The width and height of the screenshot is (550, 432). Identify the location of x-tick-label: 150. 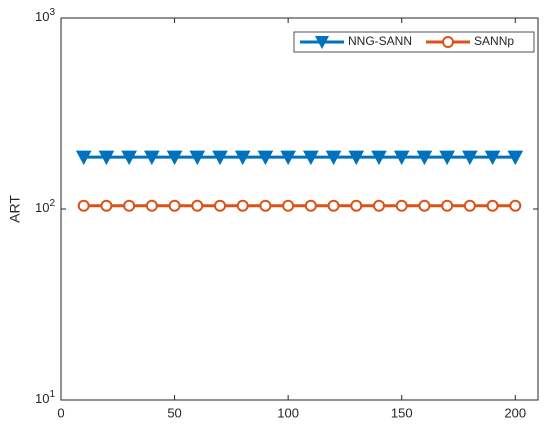
(402, 412).